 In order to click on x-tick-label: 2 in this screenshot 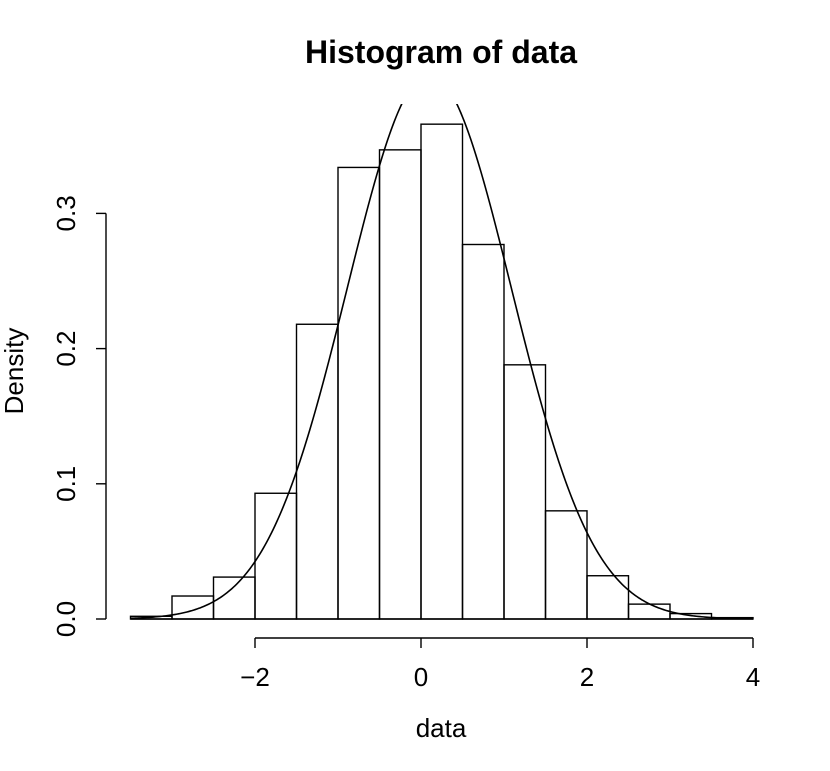, I will do `click(587, 677)`.